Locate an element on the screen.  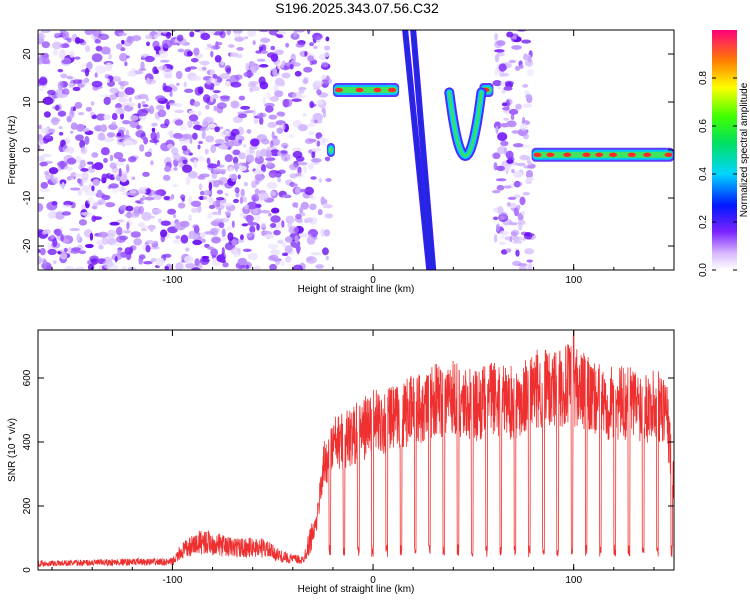
chirp-core is located at coordinates (465, 124).